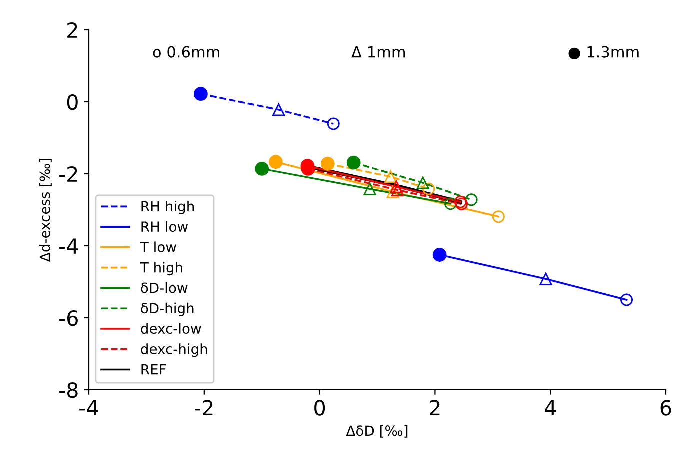 Image resolution: width=674 pixels, height=455 pixels. What do you see at coordinates (377, 431) in the screenshot?
I see `x-axis-title: ΔδD [‰]` at bounding box center [377, 431].